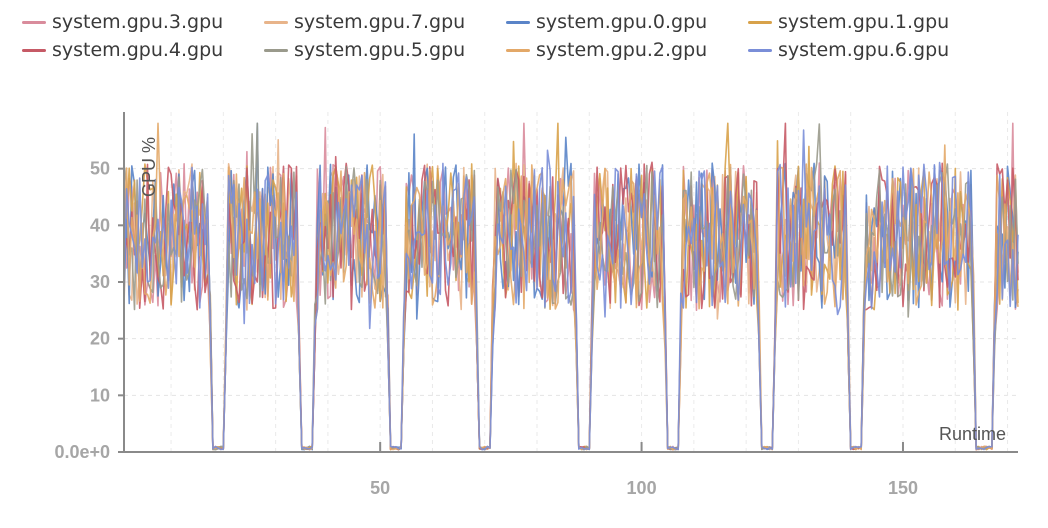  What do you see at coordinates (864, 22) in the screenshot?
I see `legend-label: system.gpu.1.gpu` at bounding box center [864, 22].